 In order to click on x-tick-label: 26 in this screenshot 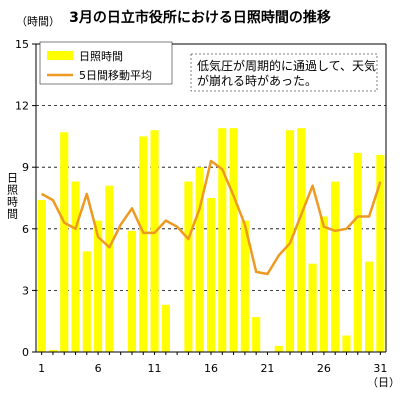, I will do `click(324, 368)`.